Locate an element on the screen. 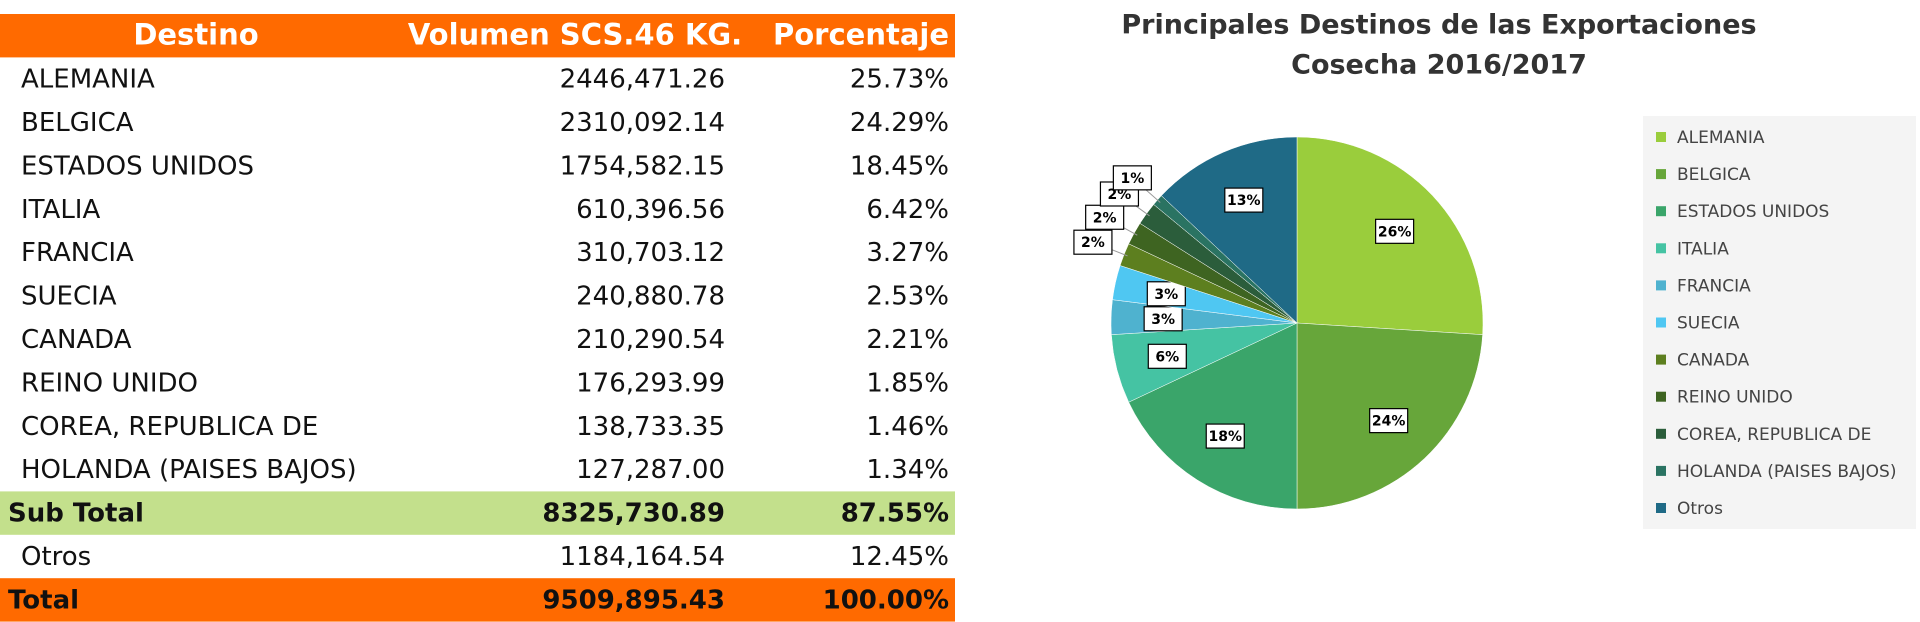 The width and height of the screenshot is (1920, 622). table-cell: 138,733.35 is located at coordinates (650, 427).